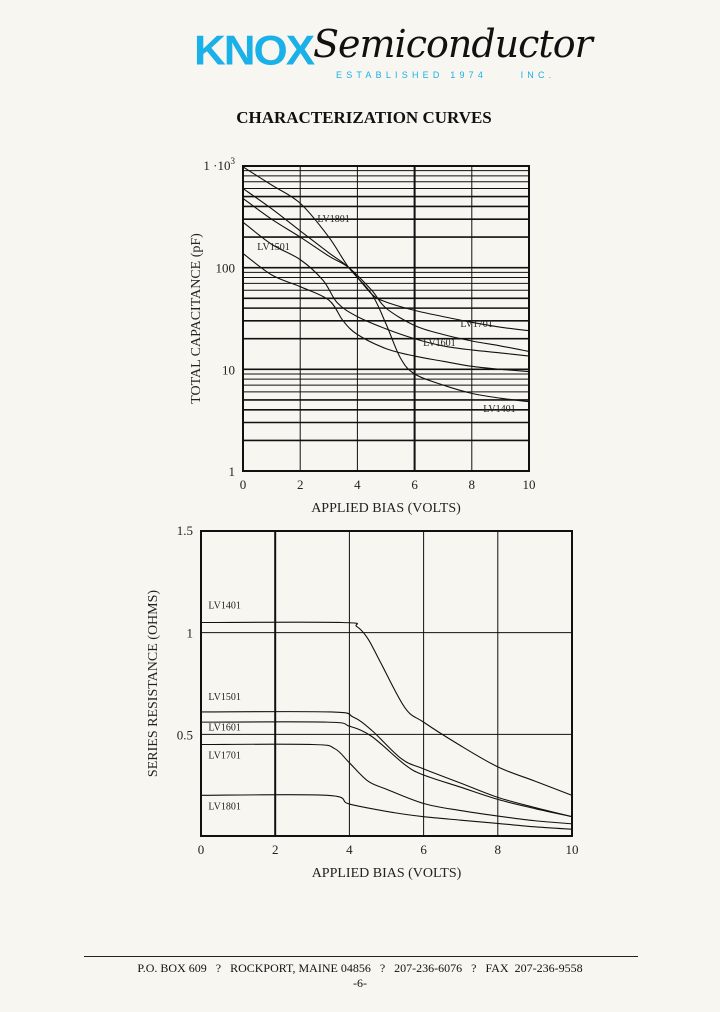 This screenshot has width=720, height=1012. Describe the element at coordinates (361, 956) in the screenshot. I see `footer-divider` at that location.